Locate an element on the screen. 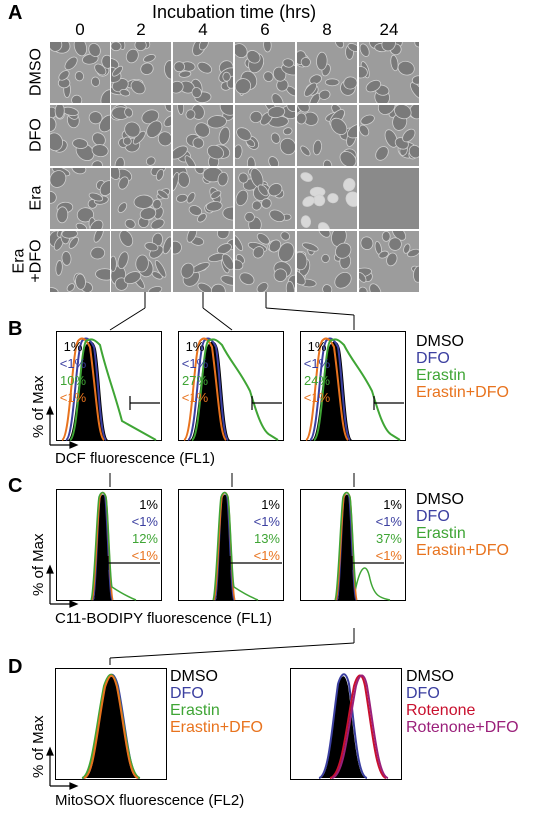 This screenshot has height=822, width=543. panel-b-legend: DMSO DFO Erastin Erastin+DFO is located at coordinates (462, 367).